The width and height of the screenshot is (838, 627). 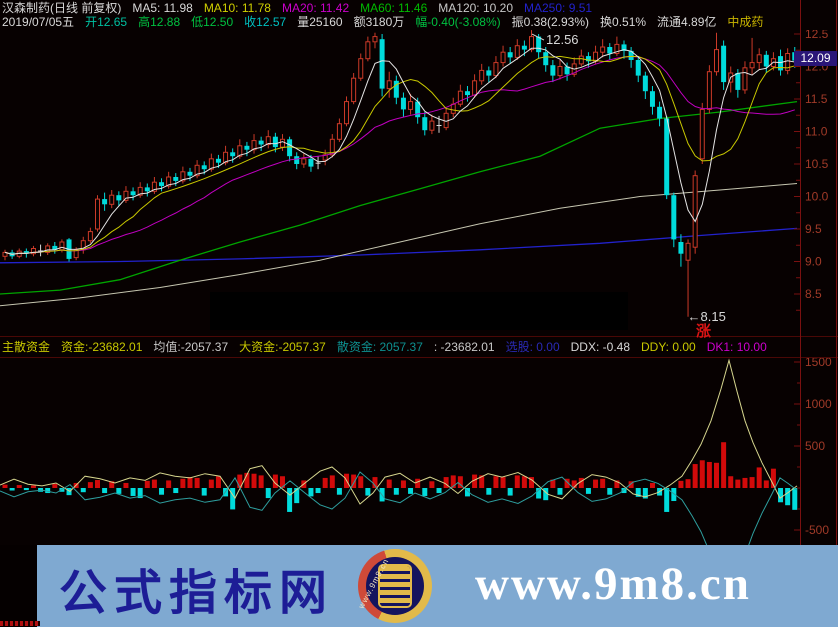 What do you see at coordinates (282, 347) in the screenshot?
I see `legend-token: 大资金:-2057.37` at bounding box center [282, 347].